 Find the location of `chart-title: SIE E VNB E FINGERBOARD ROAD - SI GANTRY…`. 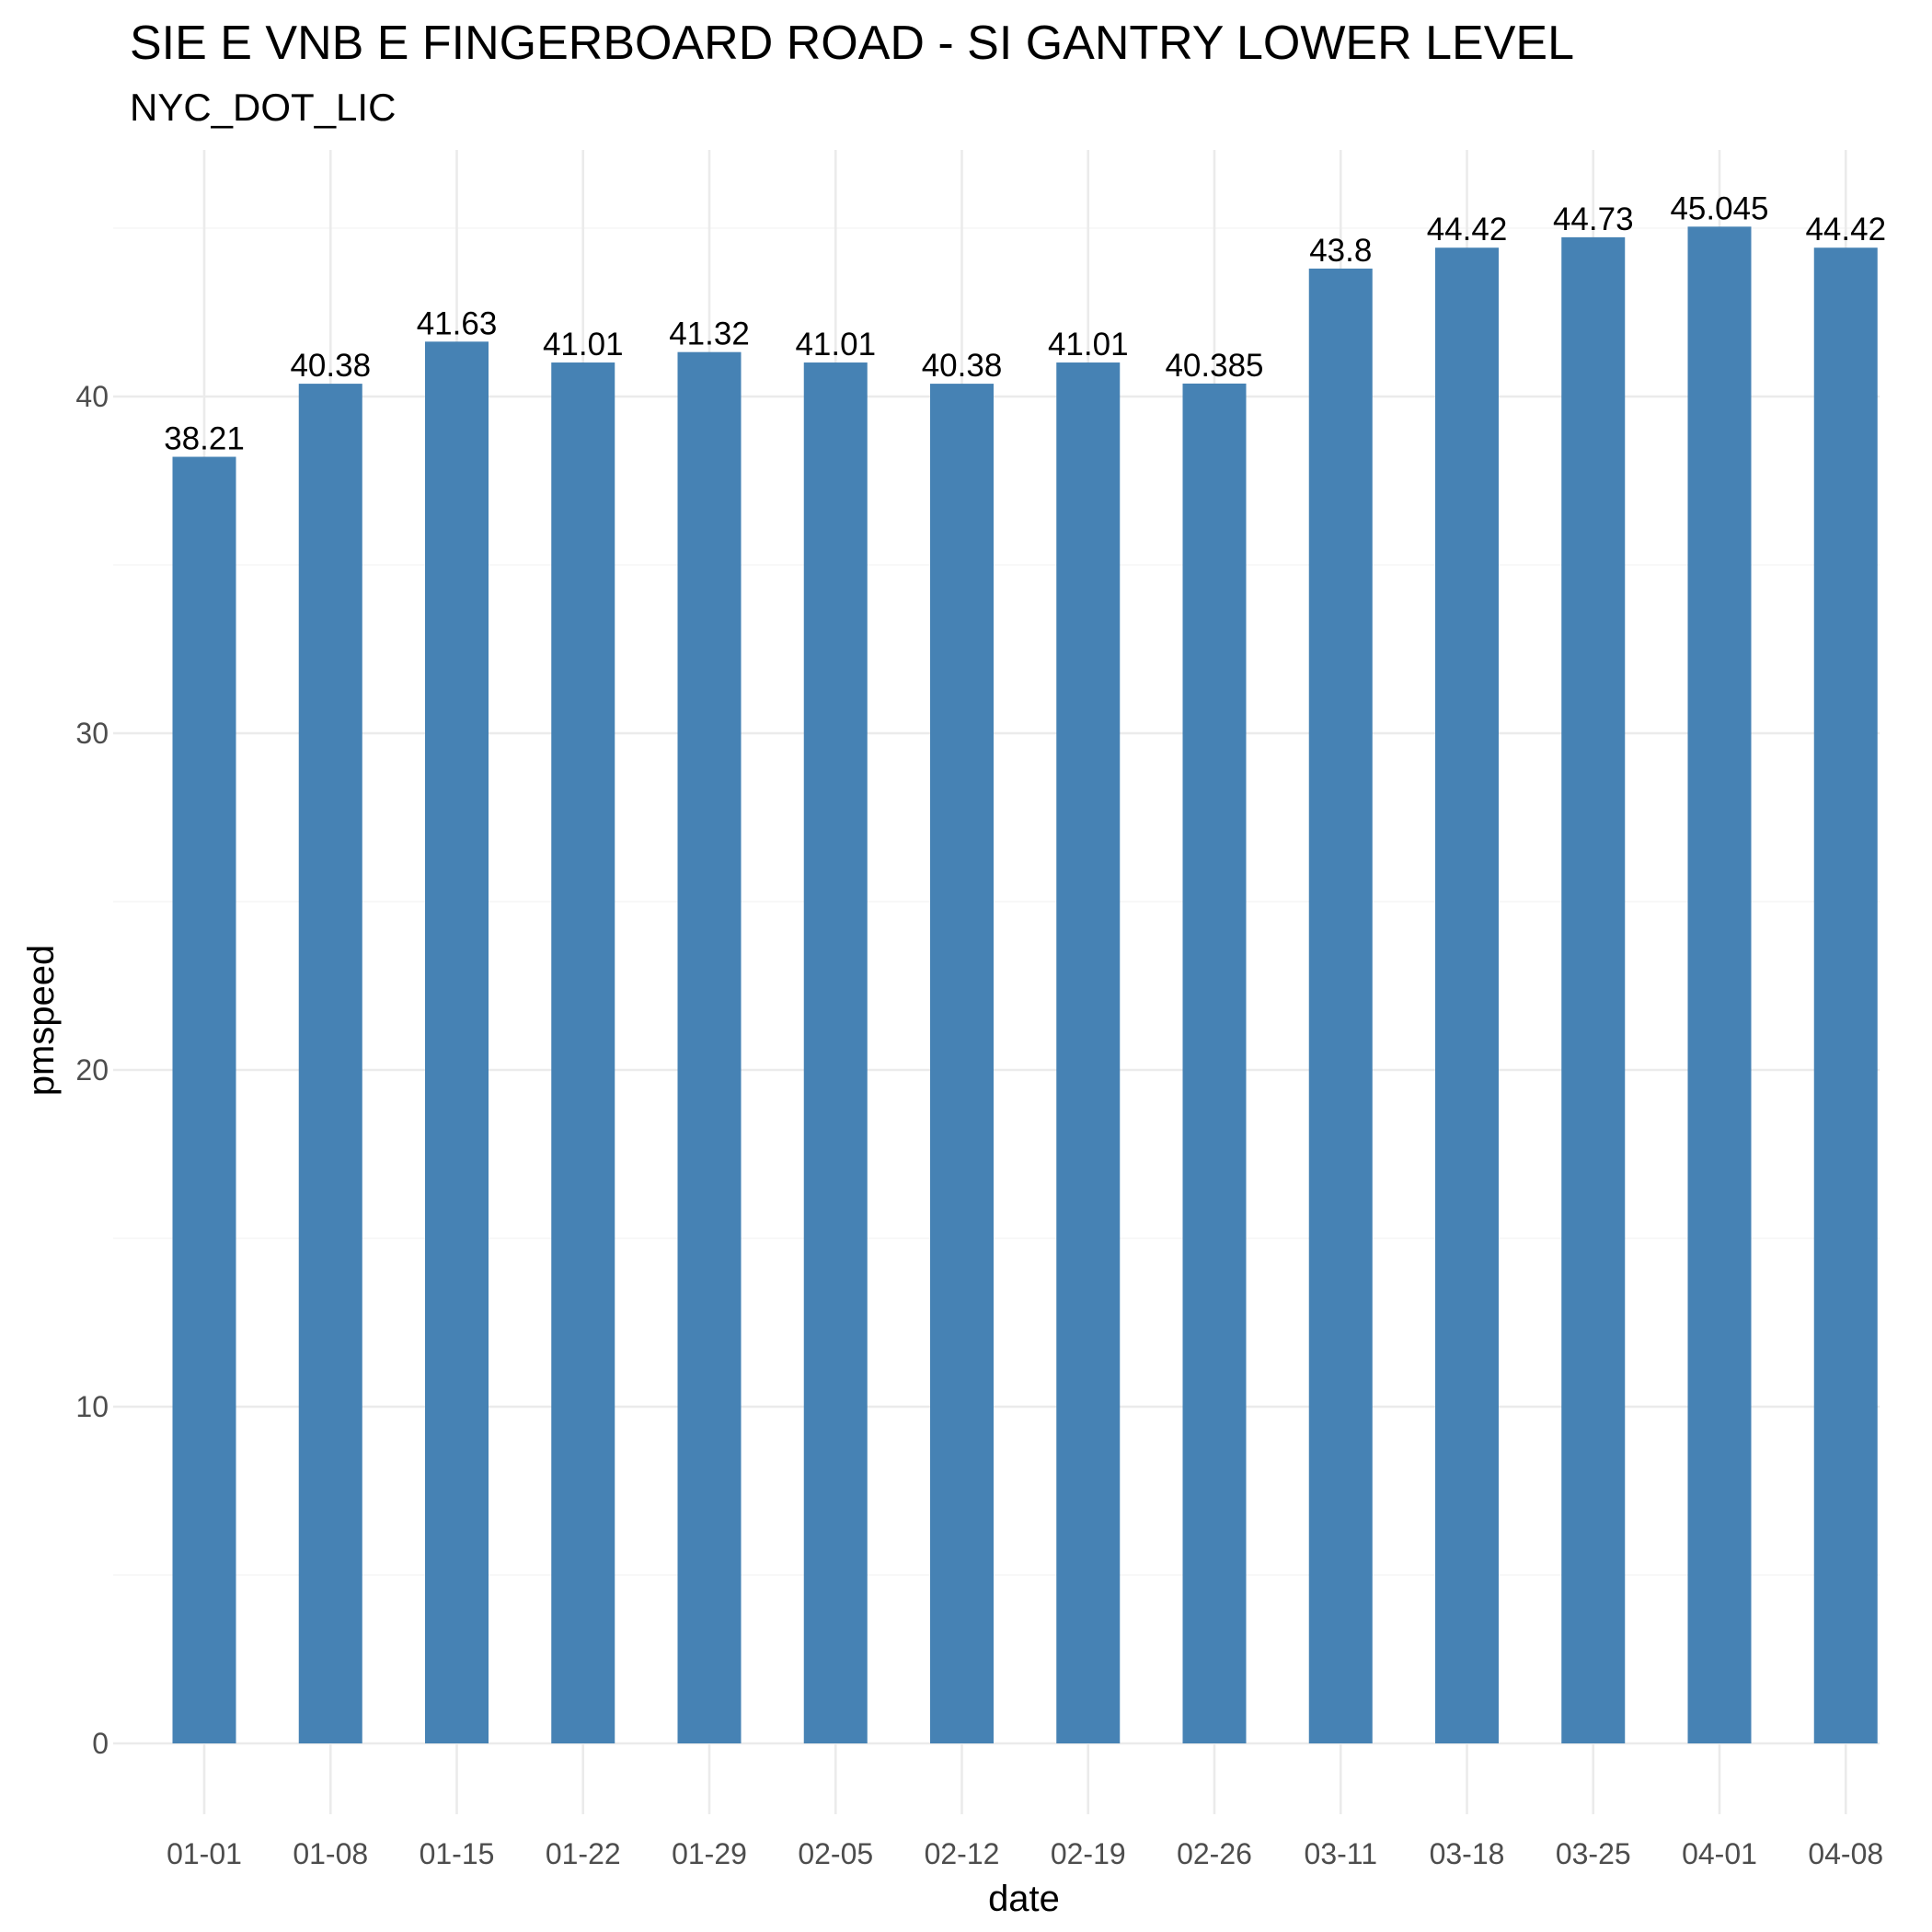

chart-title: SIE E VNB E FINGERBOARD ROAD - SI GANTRY… is located at coordinates (852, 43).